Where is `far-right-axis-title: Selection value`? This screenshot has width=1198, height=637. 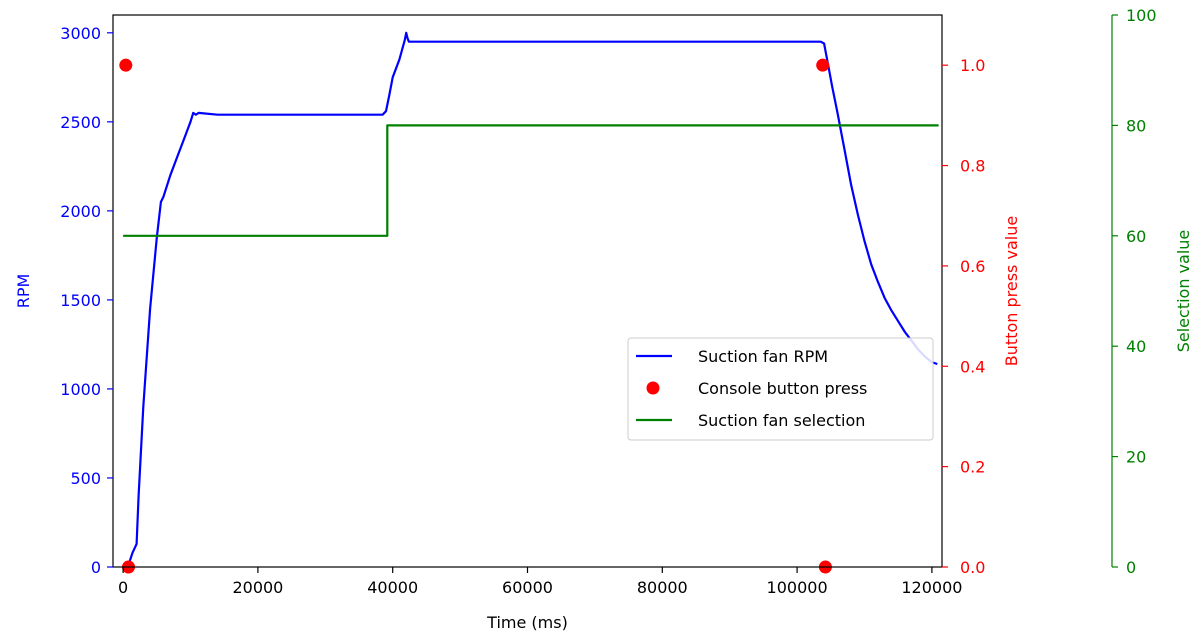 far-right-axis-title: Selection value is located at coordinates (1183, 291).